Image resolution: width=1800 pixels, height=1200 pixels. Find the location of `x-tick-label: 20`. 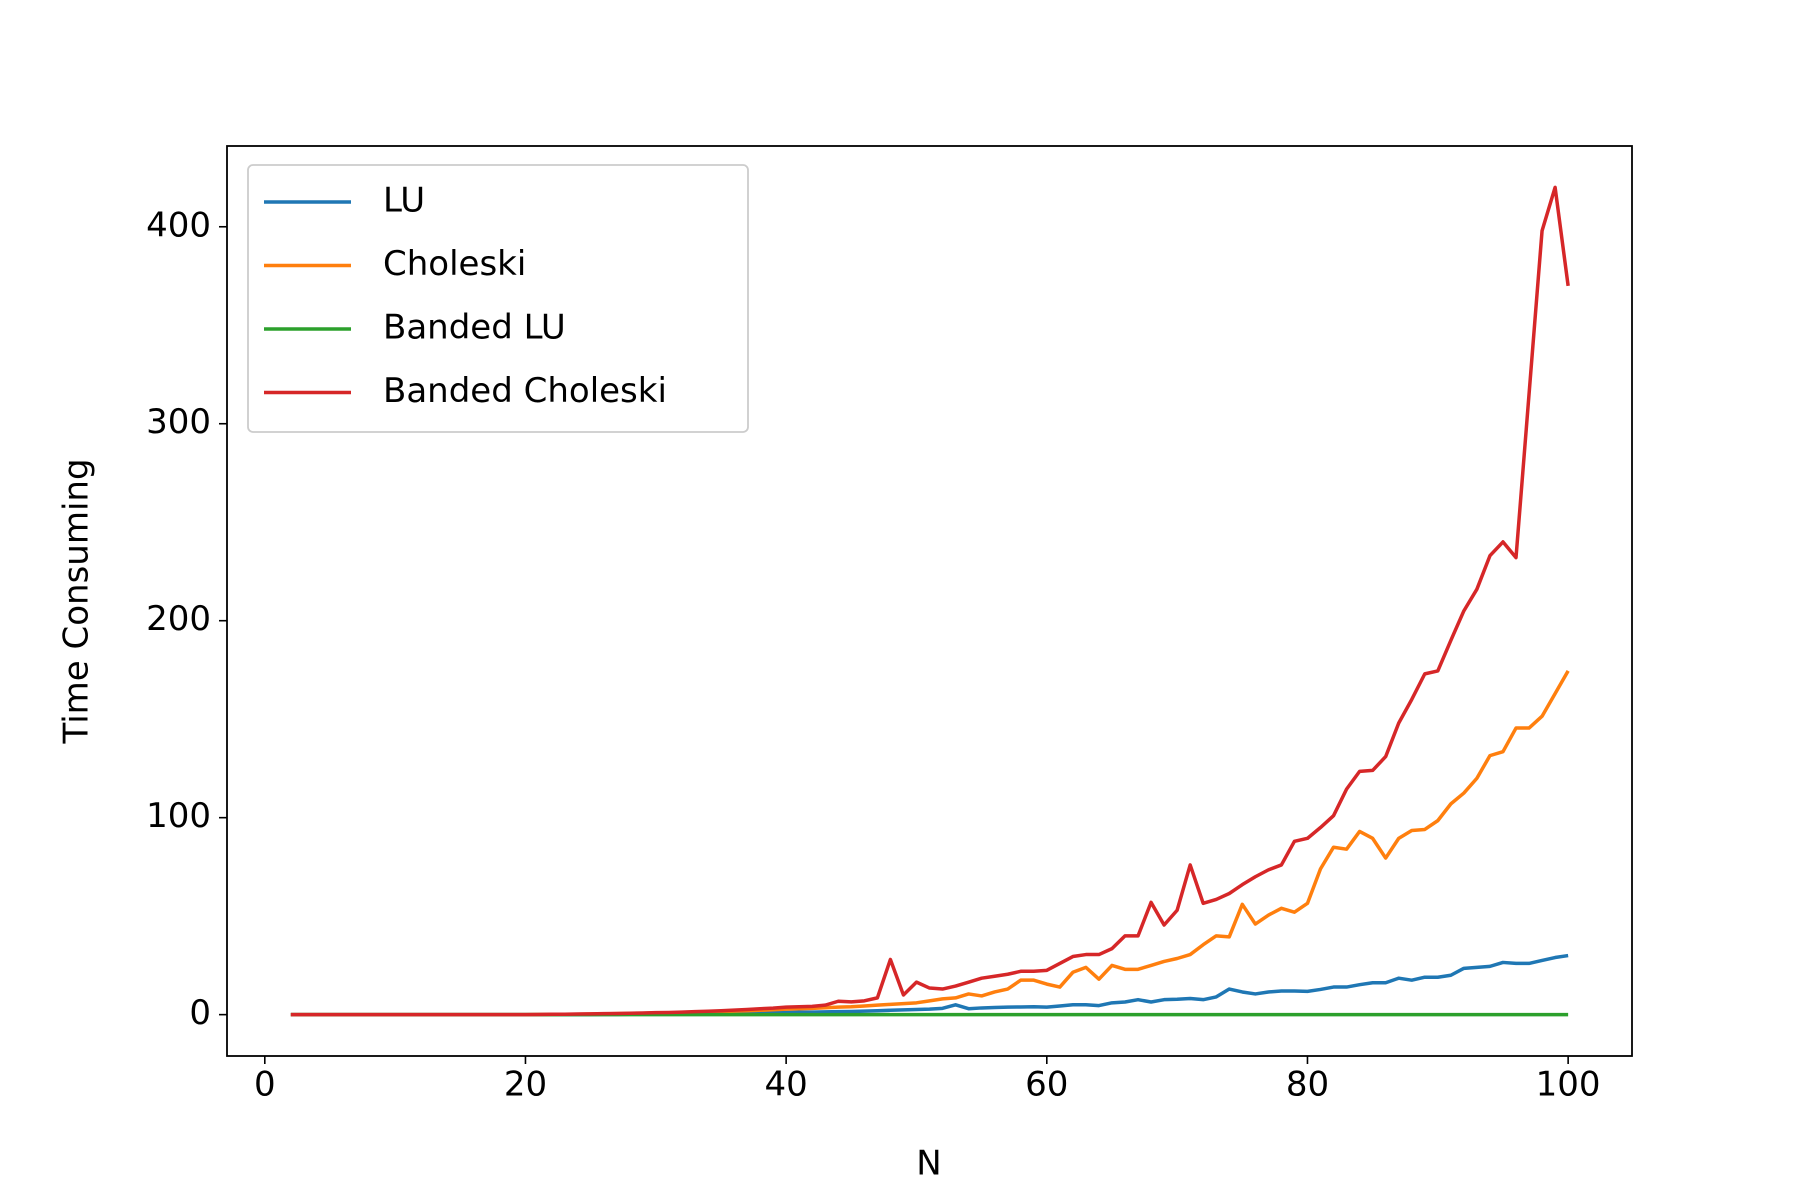

x-tick-label: 20 is located at coordinates (525, 1085).